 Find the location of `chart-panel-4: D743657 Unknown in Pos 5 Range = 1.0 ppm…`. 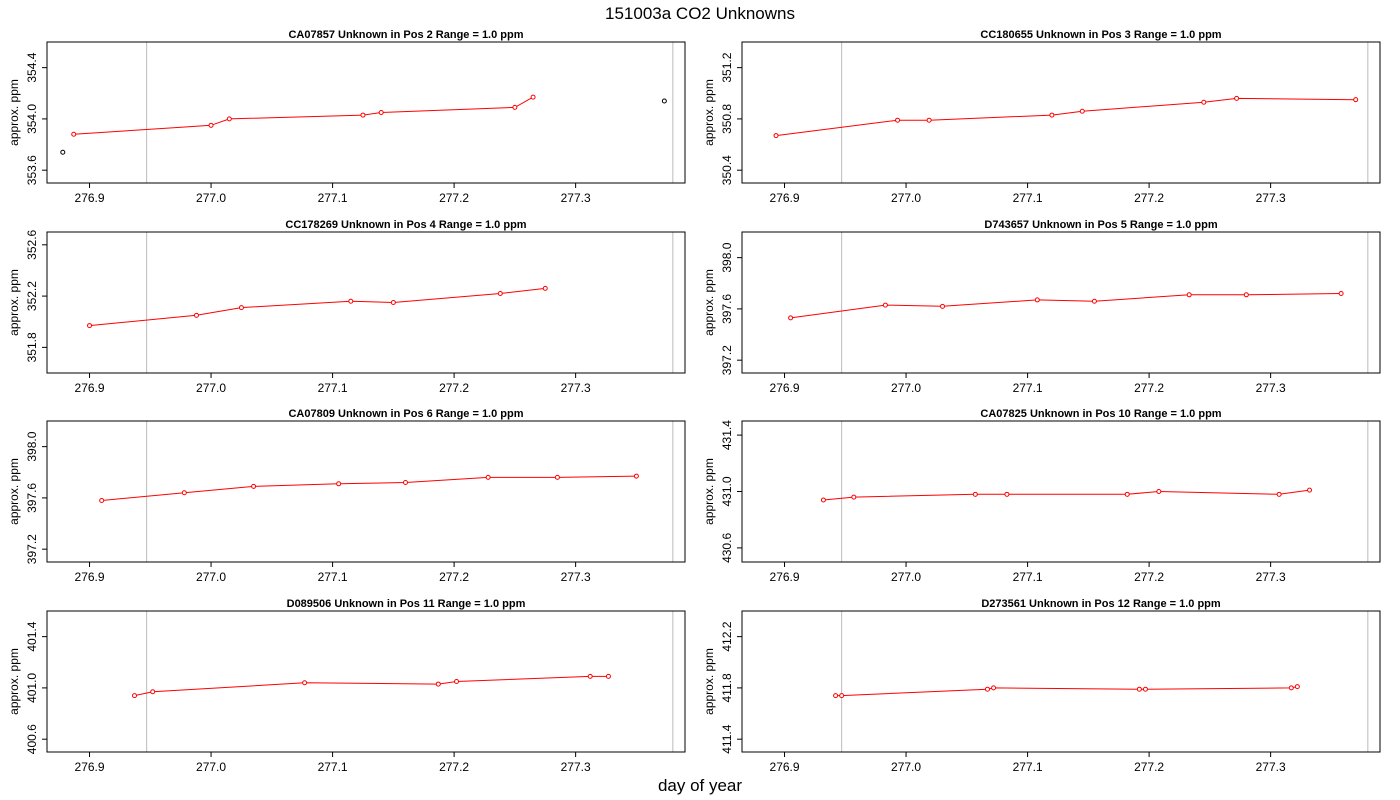

chart-panel-4: D743657 Unknown in Pos 5 Range = 1.0 ppm… is located at coordinates (1041, 307).